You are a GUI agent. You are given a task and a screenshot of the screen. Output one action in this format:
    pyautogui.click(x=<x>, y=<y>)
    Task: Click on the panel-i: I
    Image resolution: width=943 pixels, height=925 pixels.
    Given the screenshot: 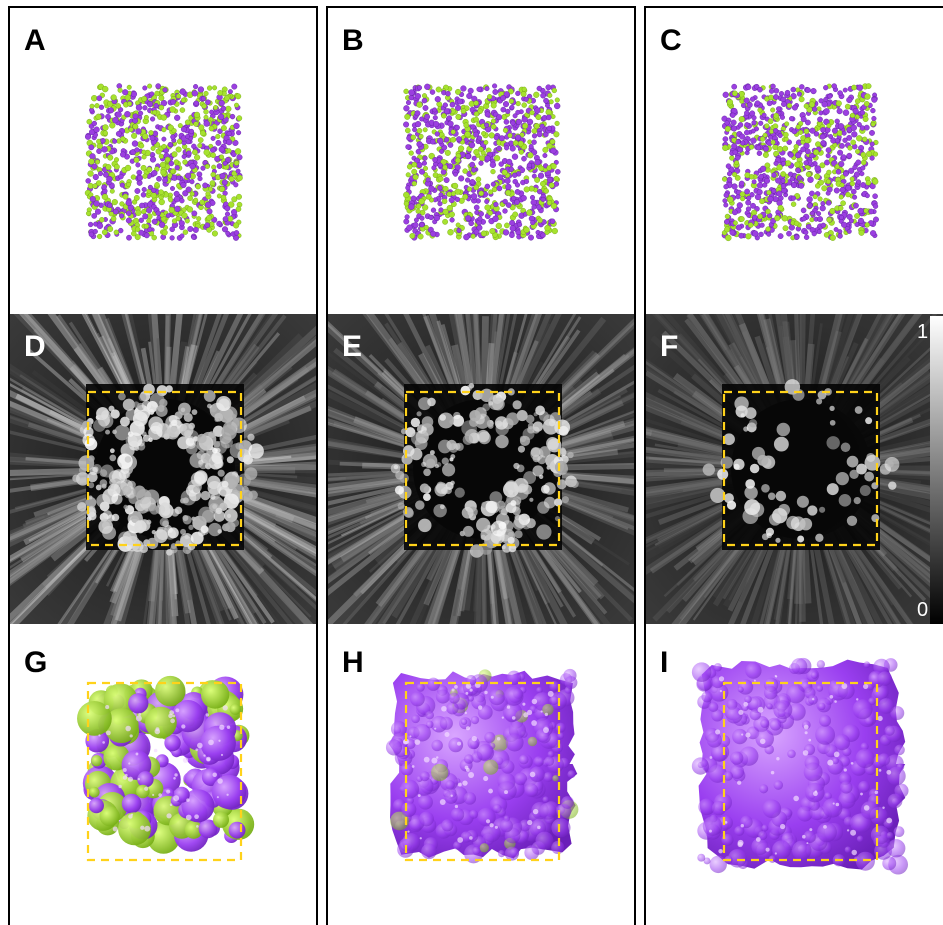 What is the action you would take?
    pyautogui.click(x=794, y=774)
    